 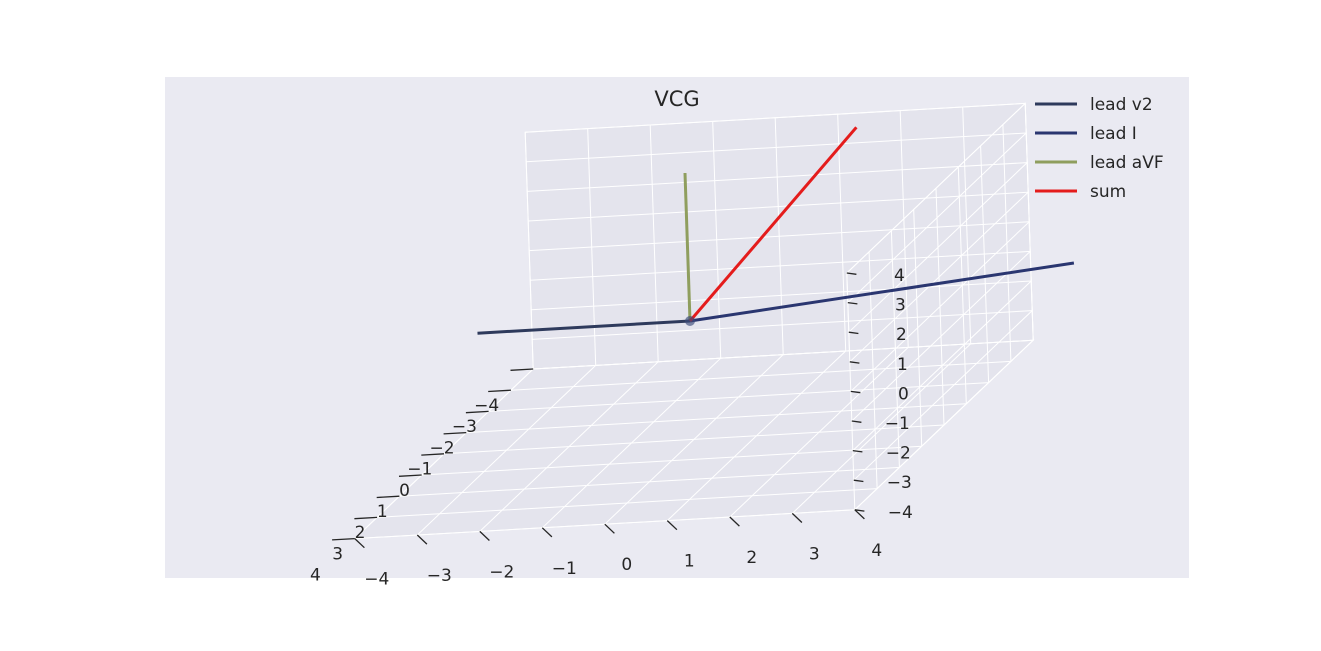 I want to click on x-tick-label: 1, so click(x=382, y=512).